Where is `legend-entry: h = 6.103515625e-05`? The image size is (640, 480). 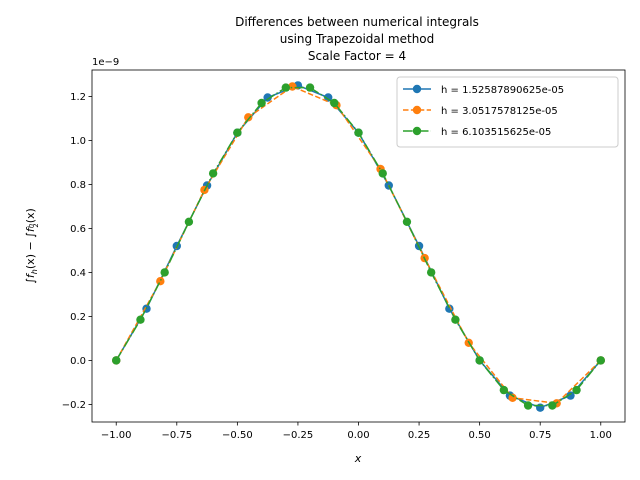
legend-entry: h = 6.103515625e-05 is located at coordinates (477, 132).